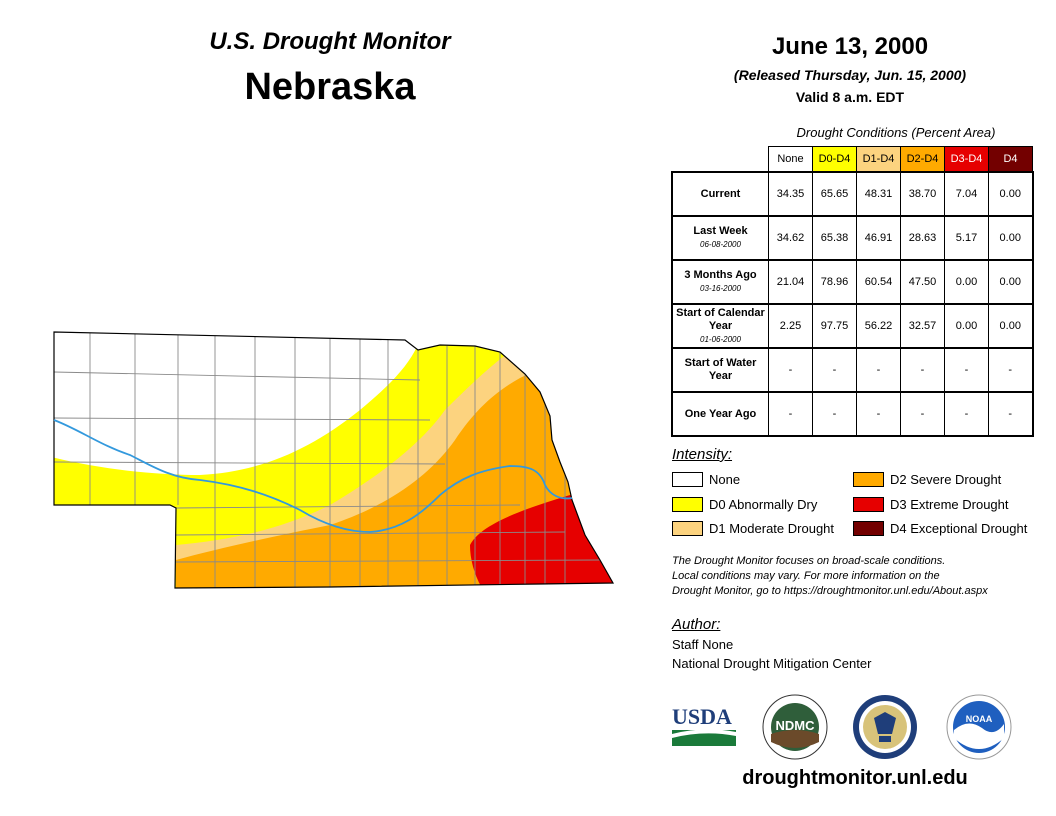 Image resolution: width=1056 pixels, height=816 pixels. Describe the element at coordinates (720, 370) in the screenshot. I see `row-label: Start of Water Year` at that location.